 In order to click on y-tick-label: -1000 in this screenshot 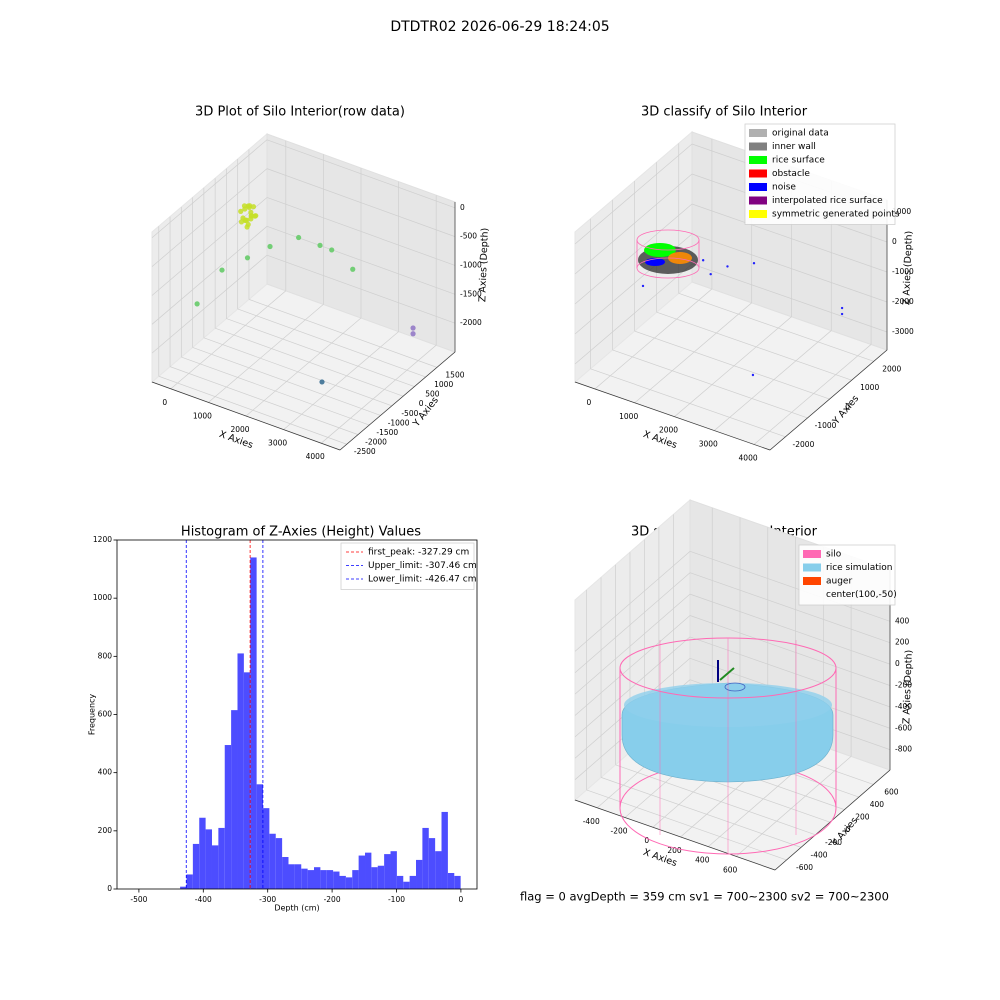, I will do `click(399, 422)`.